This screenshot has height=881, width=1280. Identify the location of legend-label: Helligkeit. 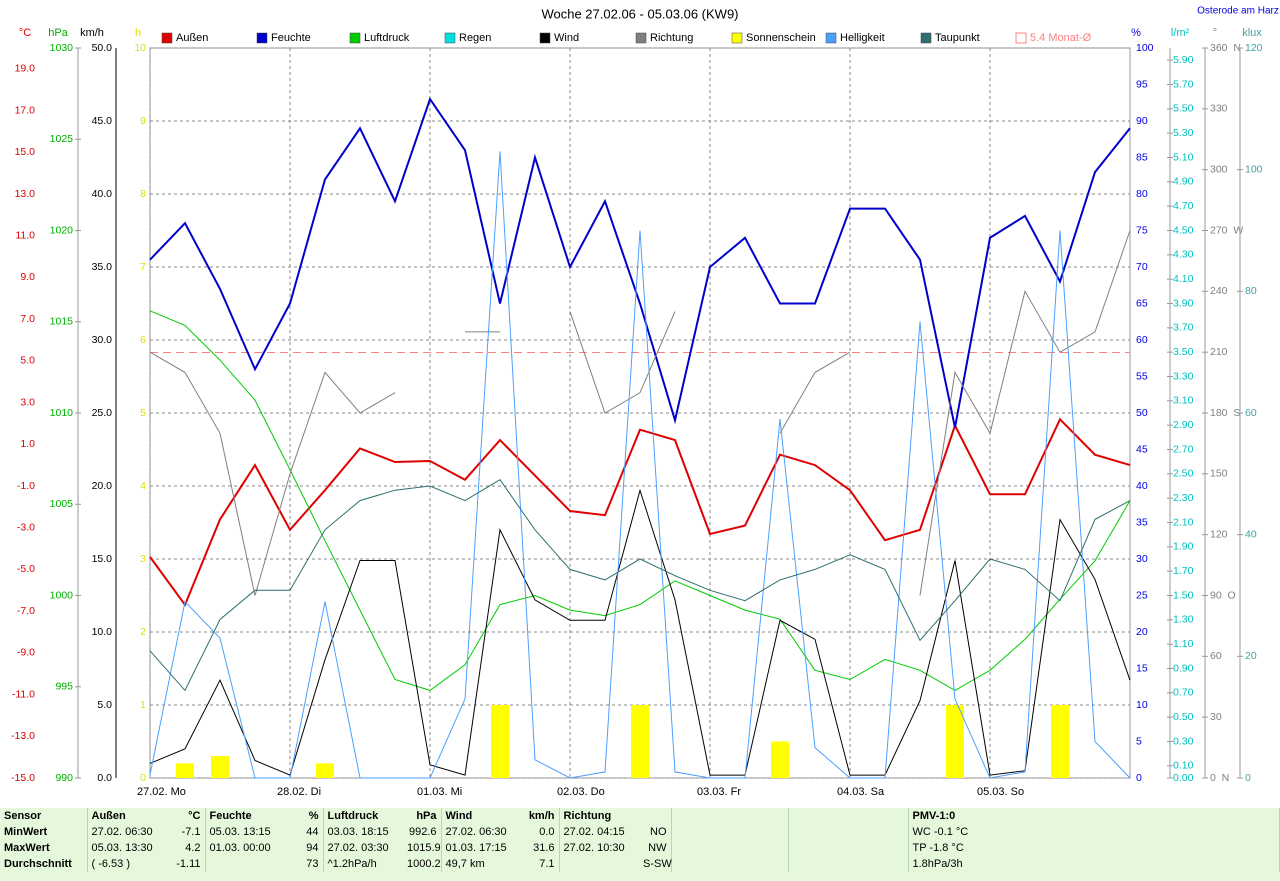
(862, 38).